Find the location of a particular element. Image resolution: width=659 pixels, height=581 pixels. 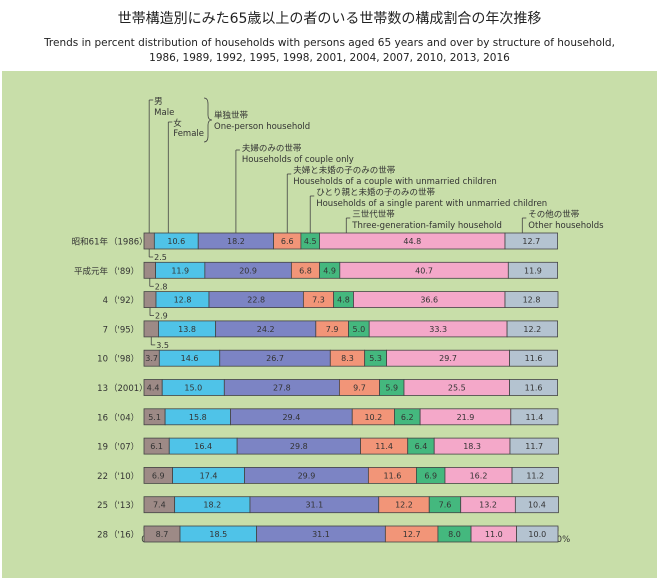

row-label-era: 19 is located at coordinates (102, 448).